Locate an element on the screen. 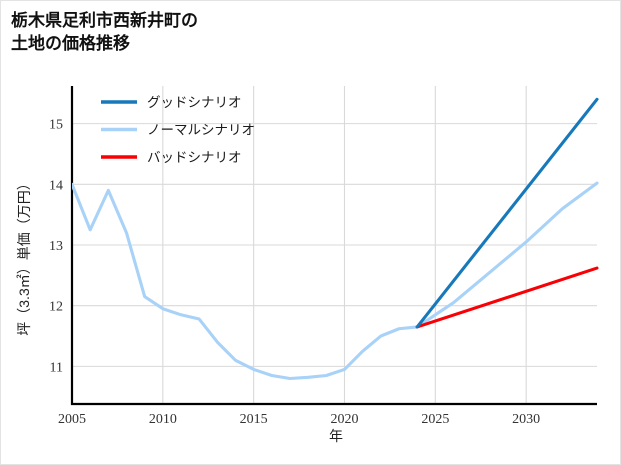 This screenshot has height=465, width=621. y-axis-title: 坪（3.3㎡）単価（万円） is located at coordinates (24, 255).